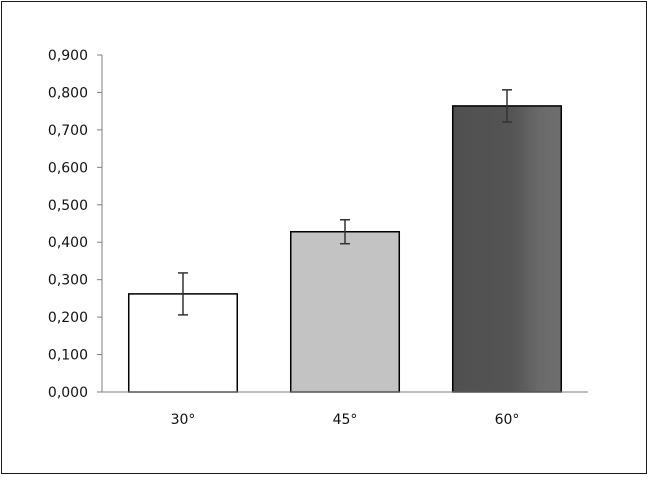  What do you see at coordinates (345, 409) in the screenshot?
I see `x-axis: 30° 45° 60°` at bounding box center [345, 409].